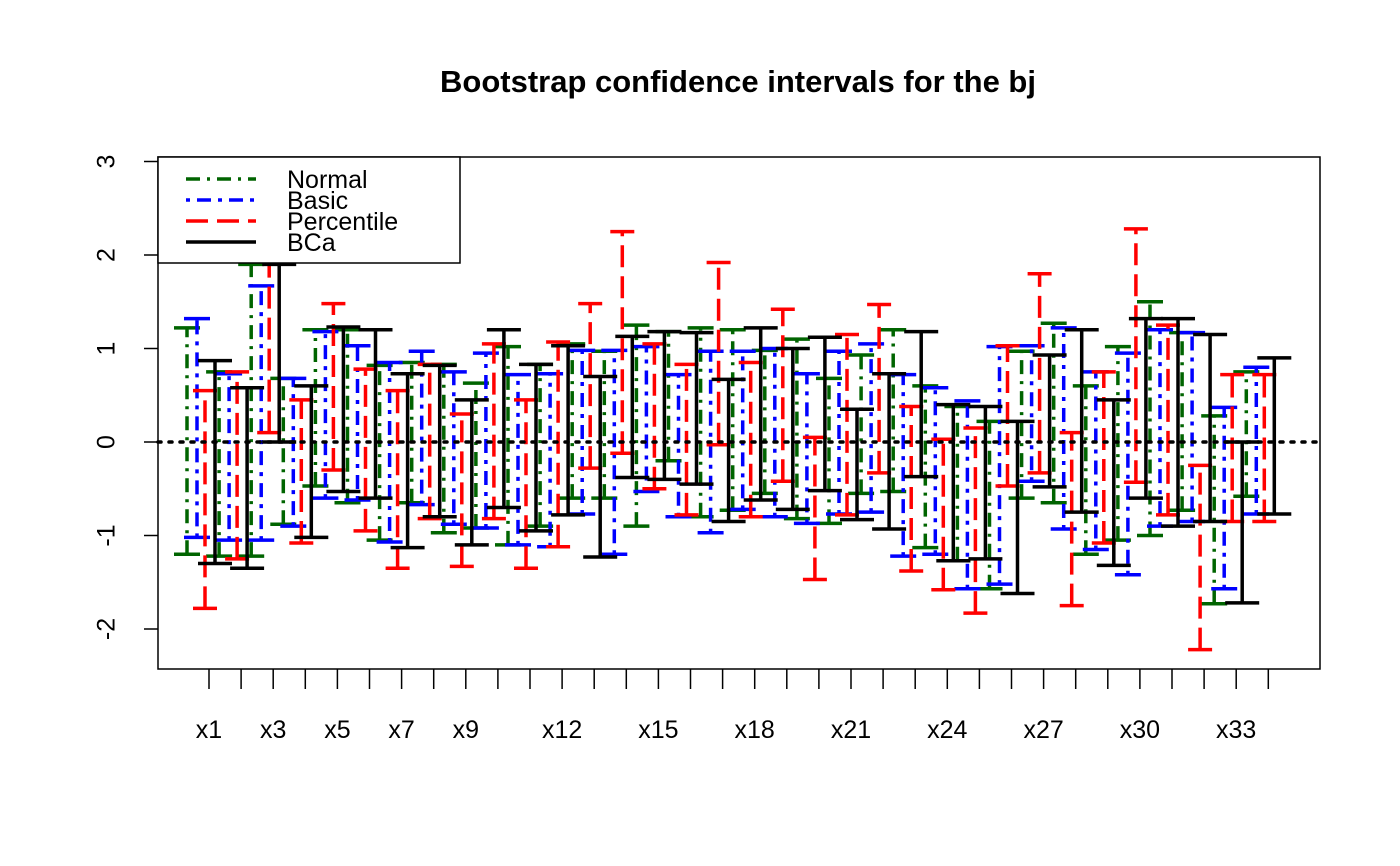 The width and height of the screenshot is (1400, 866). What do you see at coordinates (273, 730) in the screenshot?
I see `x-tick-label: x3` at bounding box center [273, 730].